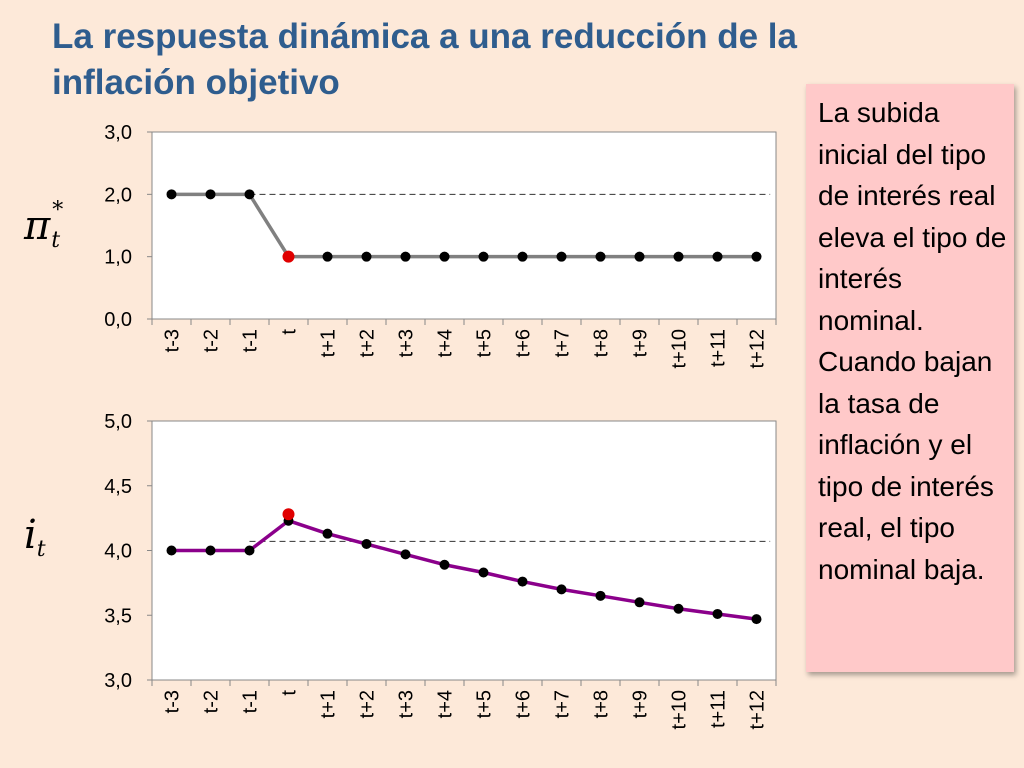  Describe the element at coordinates (758, 348) in the screenshot. I see `inflation-target-xtick-label: t+12` at that location.